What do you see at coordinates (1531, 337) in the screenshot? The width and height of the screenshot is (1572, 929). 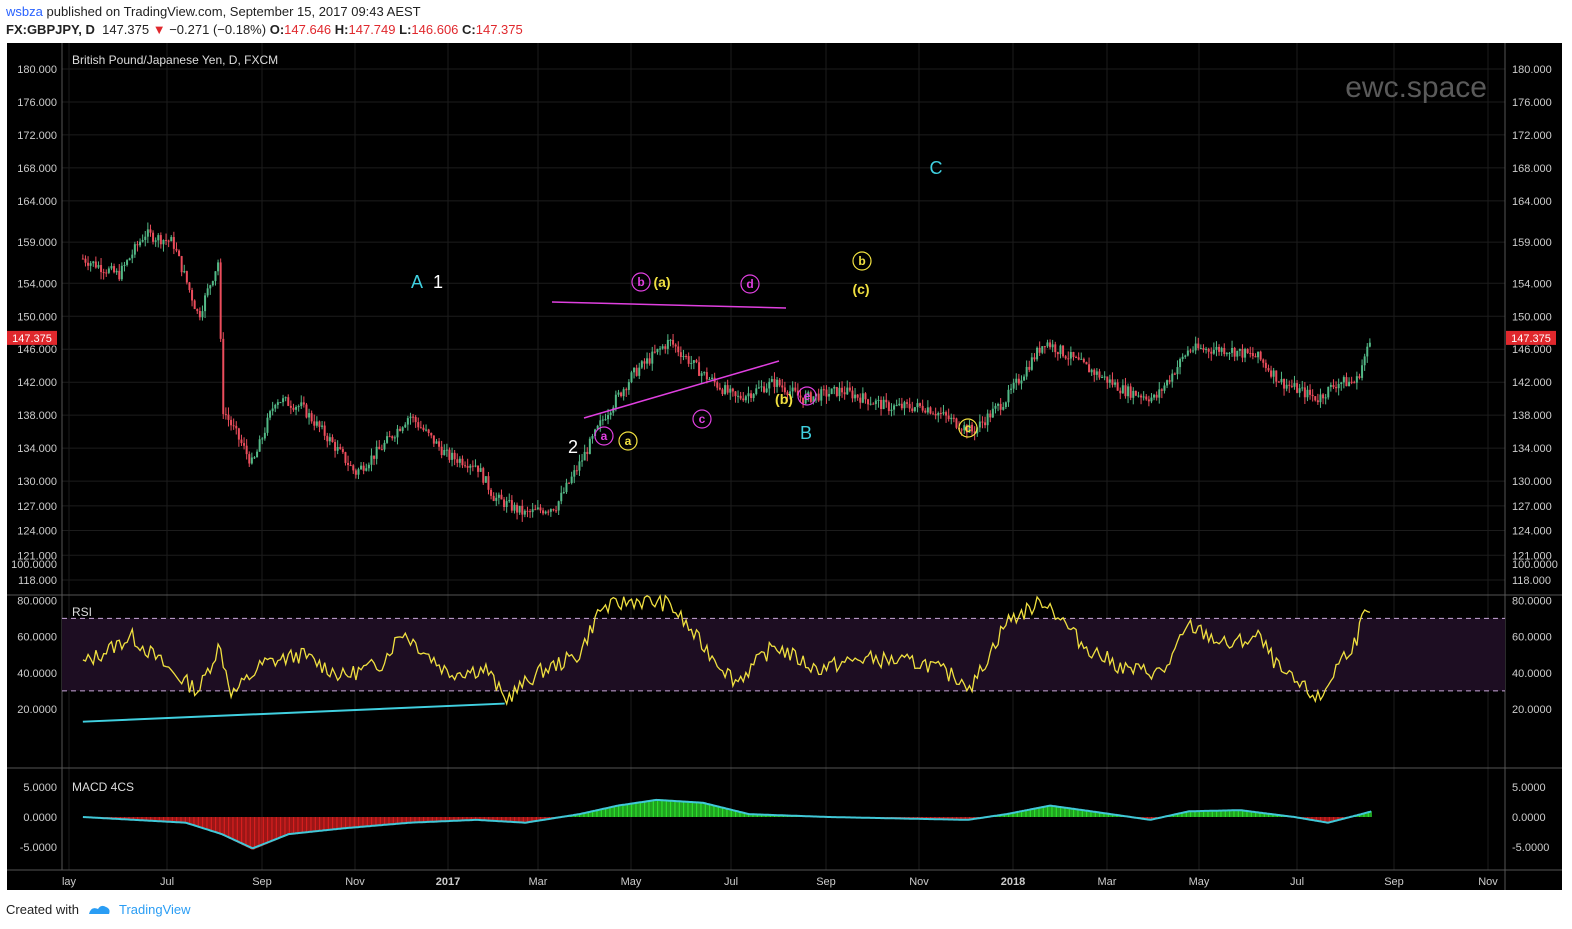 I see `last-price-tag-right` at bounding box center [1531, 337].